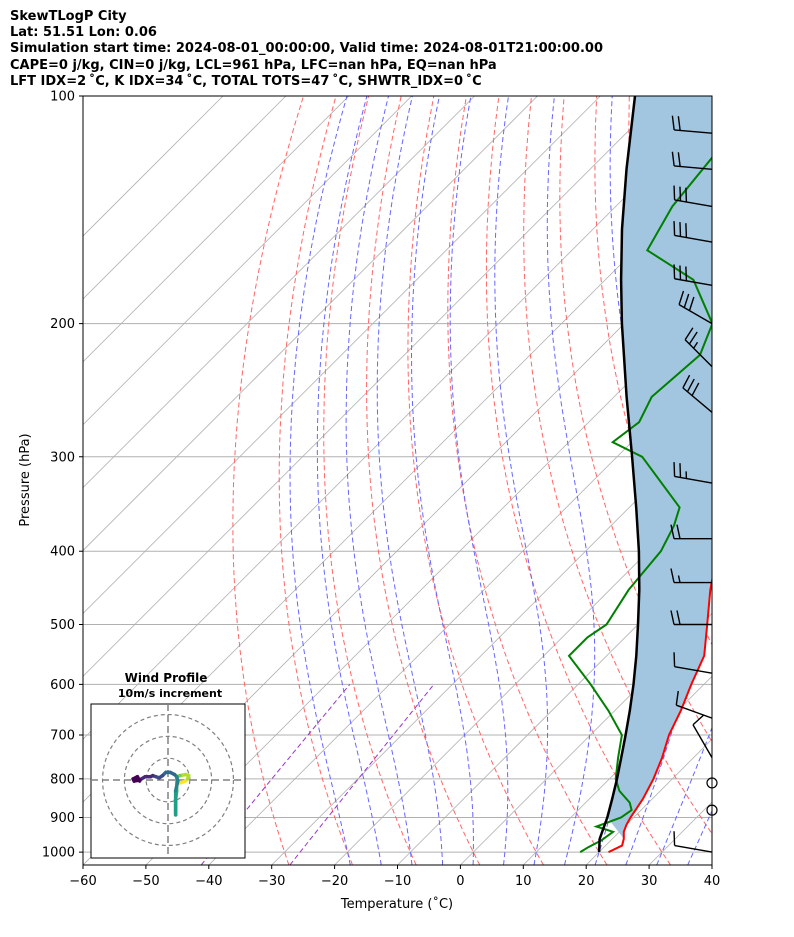 This screenshot has width=794, height=937. I want to click on hodograph-subtitle: 10m/s increment, so click(170, 693).